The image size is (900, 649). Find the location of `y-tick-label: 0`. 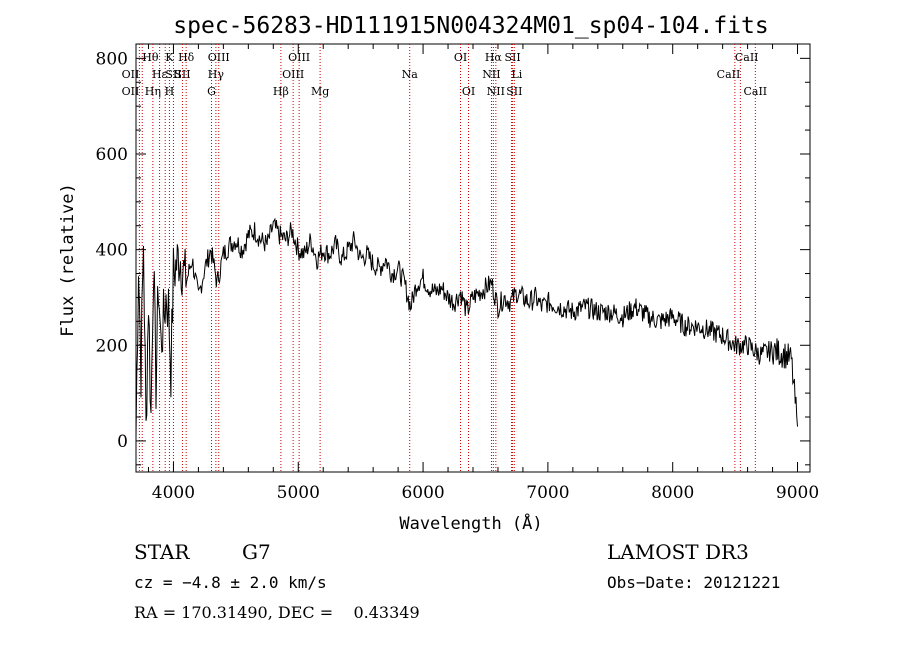

y-tick-label: 0 is located at coordinates (122, 442).